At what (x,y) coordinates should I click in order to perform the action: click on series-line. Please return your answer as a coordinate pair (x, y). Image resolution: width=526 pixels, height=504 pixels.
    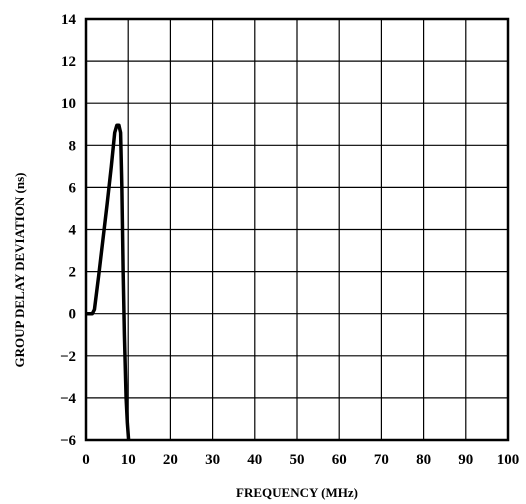
    Looking at the image, I should click on (108, 282).